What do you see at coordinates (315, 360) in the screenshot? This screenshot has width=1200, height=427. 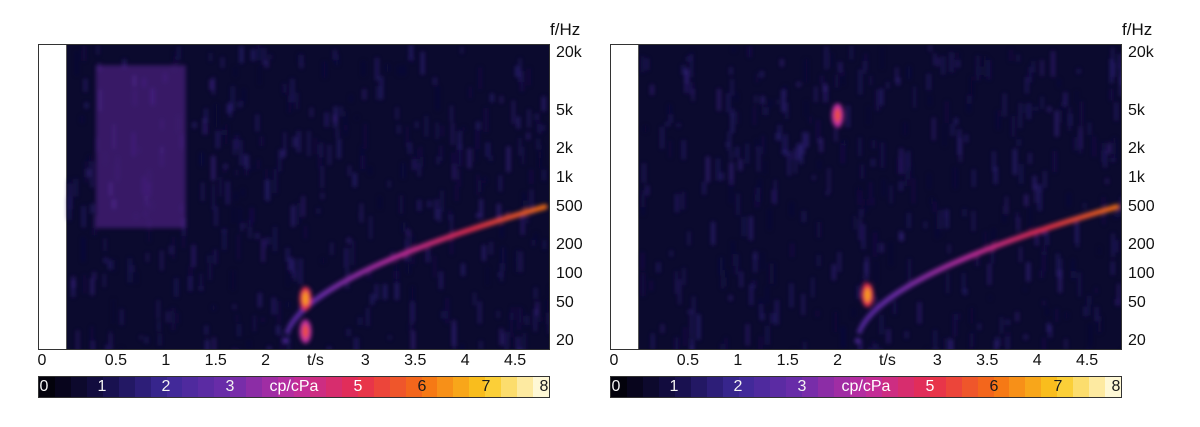 I see `x-axis-unit-label: t/s` at bounding box center [315, 360].